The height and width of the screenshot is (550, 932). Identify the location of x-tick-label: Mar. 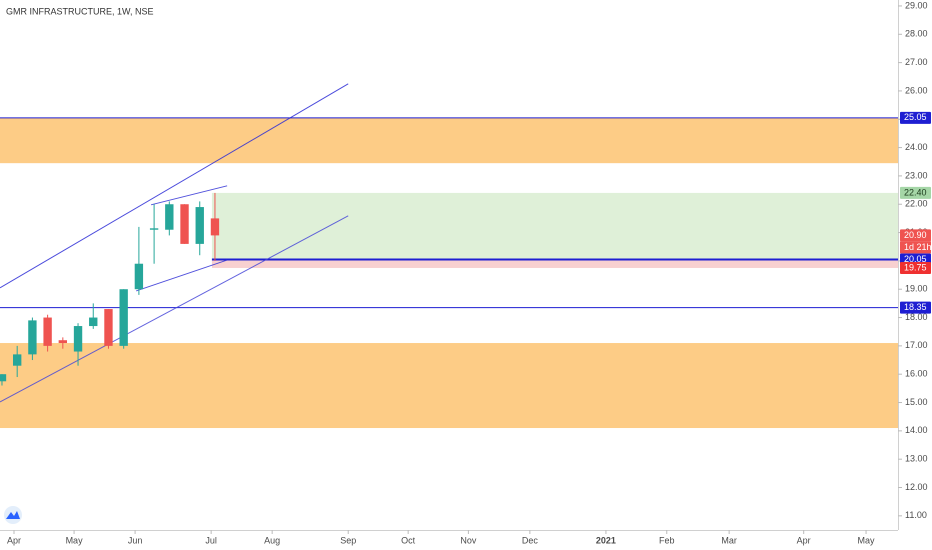
(729, 540).